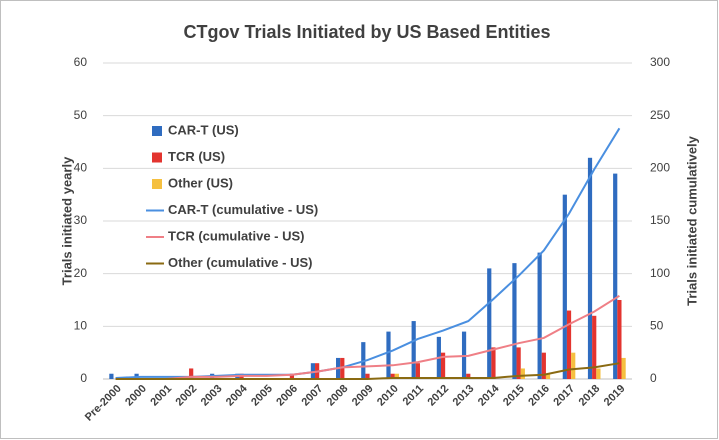  I want to click on legend-label: TCR (US), so click(196, 156).